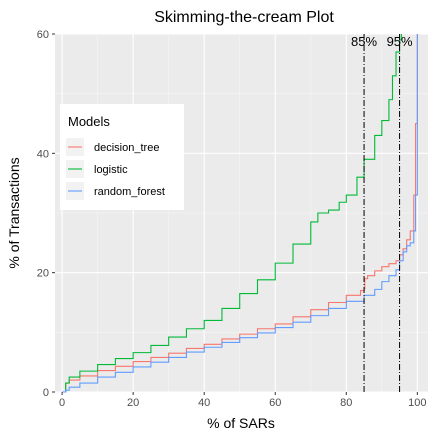 The height and width of the screenshot is (436, 434). What do you see at coordinates (204, 403) in the screenshot?
I see `x-tick-label: 40` at bounding box center [204, 403].